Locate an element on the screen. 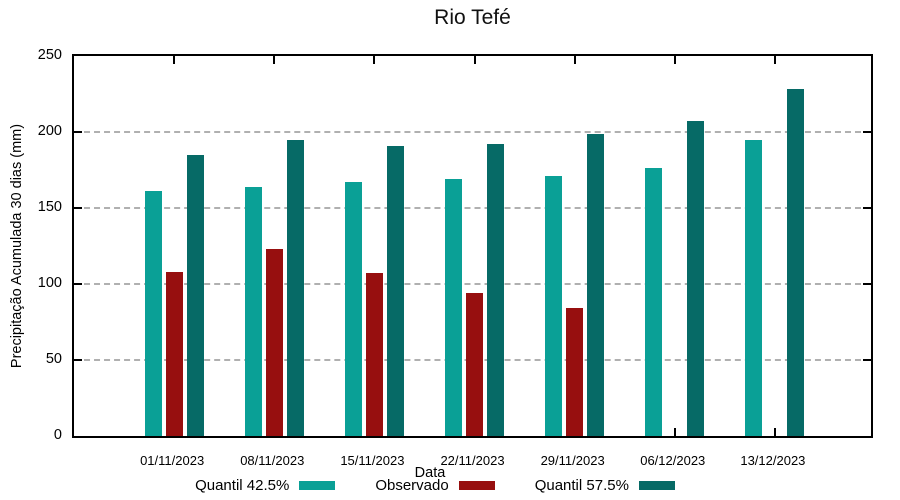  bar-observado-08-11-2023 is located at coordinates (274, 342).